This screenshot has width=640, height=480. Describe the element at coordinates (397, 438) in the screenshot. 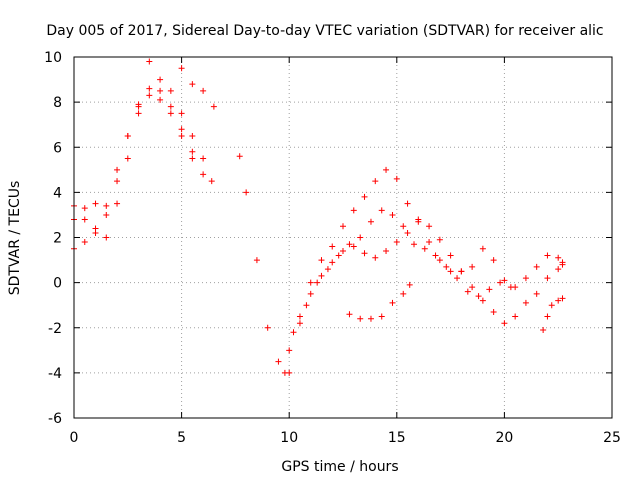

I see `x-tick-label: 15` at that location.